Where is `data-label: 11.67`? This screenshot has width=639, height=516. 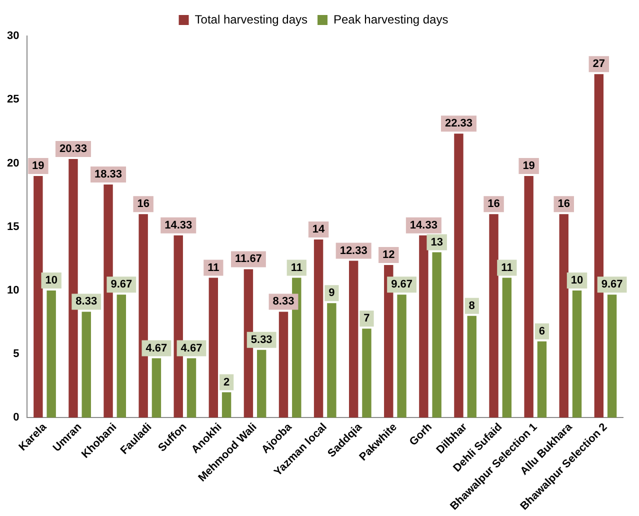
data-label: 11.67 is located at coordinates (248, 259).